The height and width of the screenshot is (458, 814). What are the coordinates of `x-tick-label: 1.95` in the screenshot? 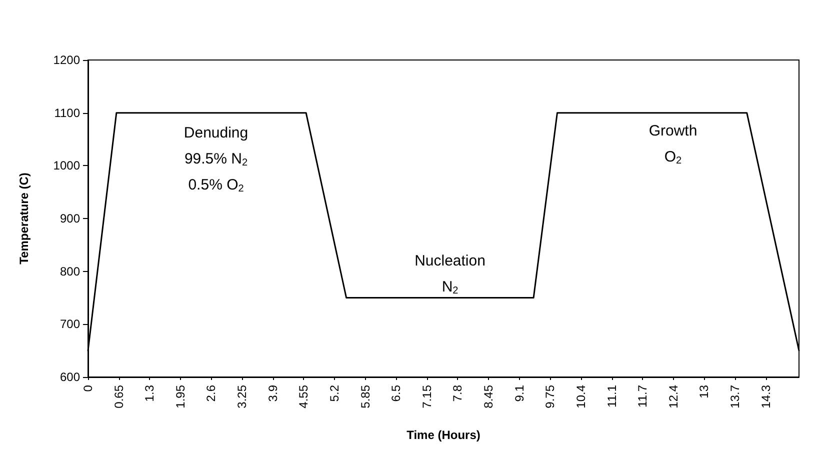 It's located at (180, 396).